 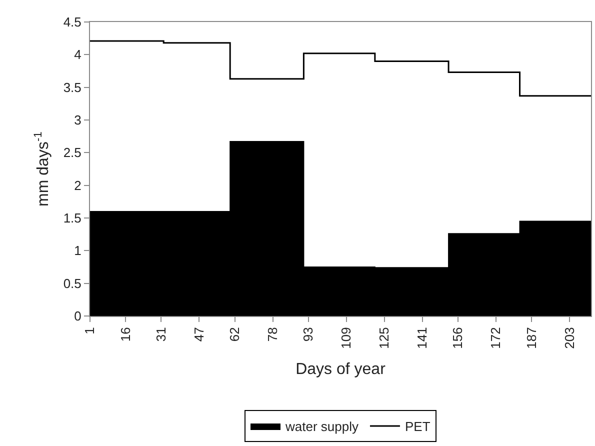 What do you see at coordinates (458, 338) in the screenshot?
I see `x-tick-label: 156` at bounding box center [458, 338].